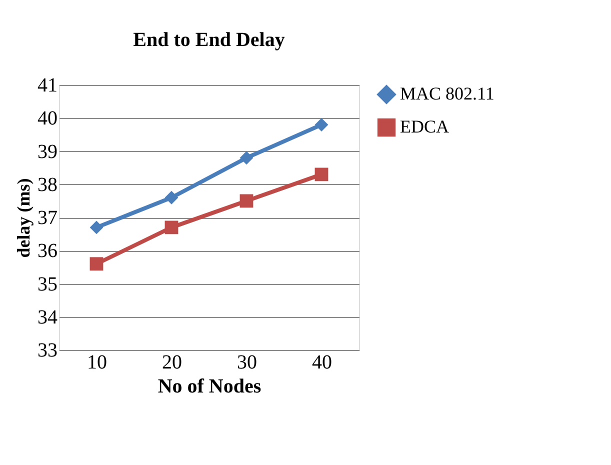 The height and width of the screenshot is (465, 611). Describe the element at coordinates (48, 185) in the screenshot. I see `y-tick-label: 38` at that location.